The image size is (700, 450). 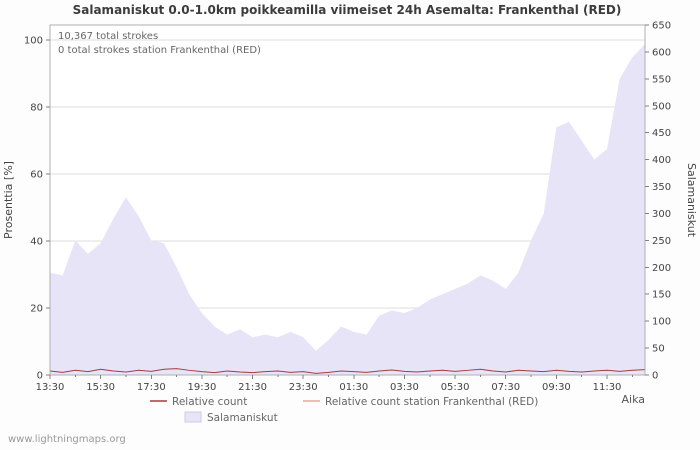 I want to click on watermark-link: www.lightningmaps.org, so click(x=67, y=439).